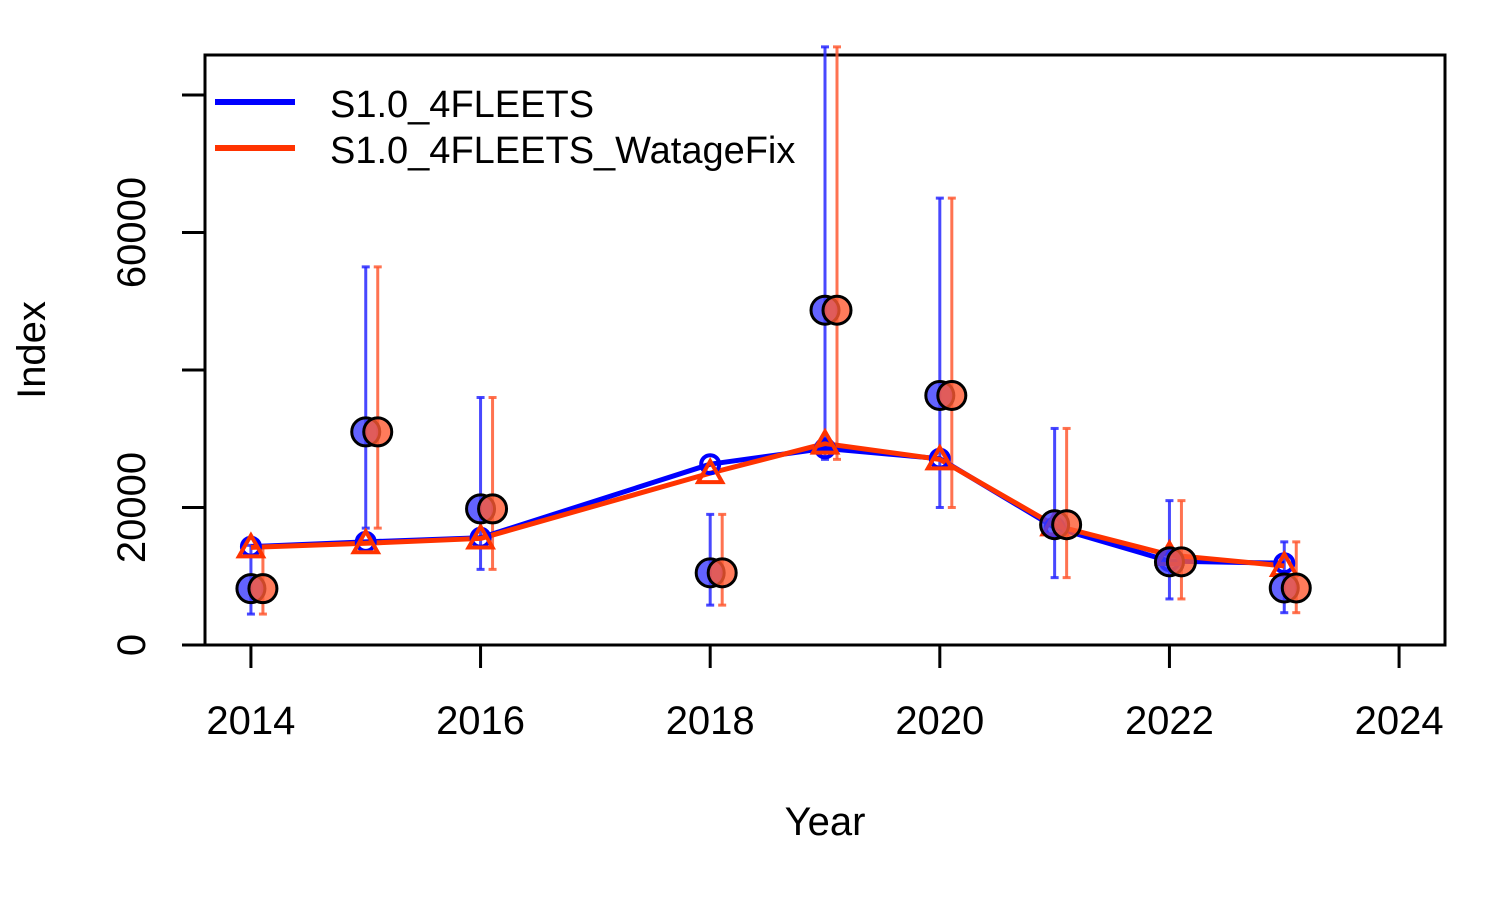  Describe the element at coordinates (837, 253) in the screenshot. I see `error-bar-s1-0-4fleets-watagefix-2019` at that location.